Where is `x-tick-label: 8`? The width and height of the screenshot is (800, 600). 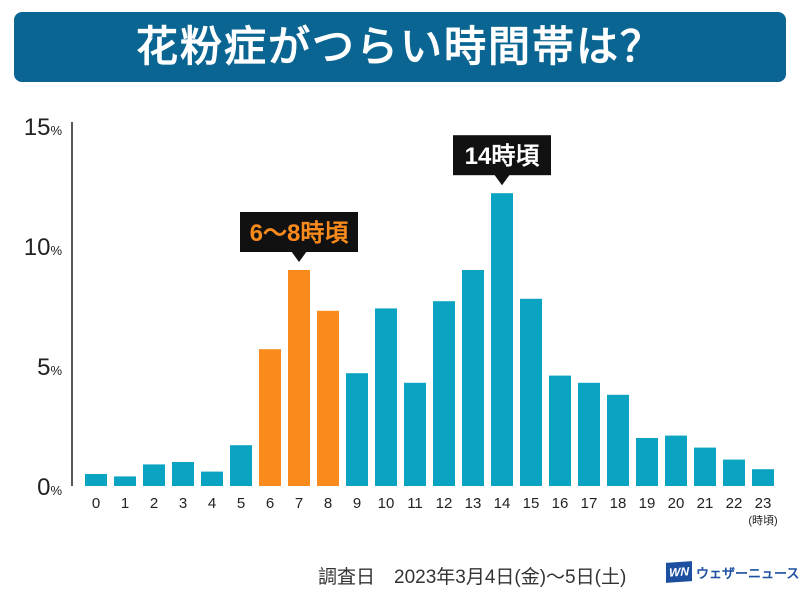 x-tick-label: 8 is located at coordinates (328, 503).